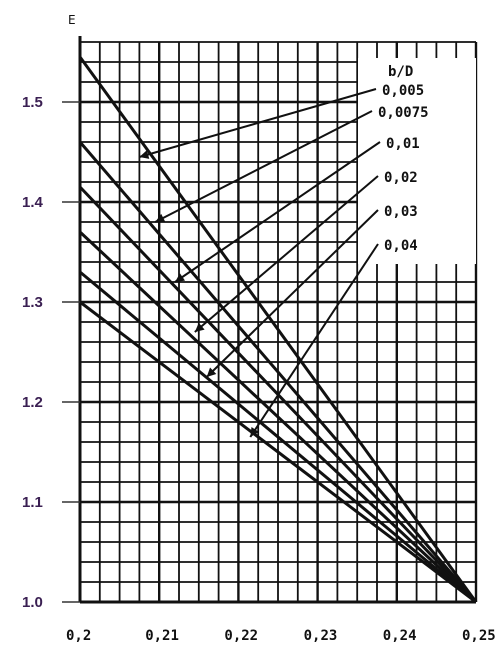  I want to click on legend-label: 0,02, so click(401, 178).